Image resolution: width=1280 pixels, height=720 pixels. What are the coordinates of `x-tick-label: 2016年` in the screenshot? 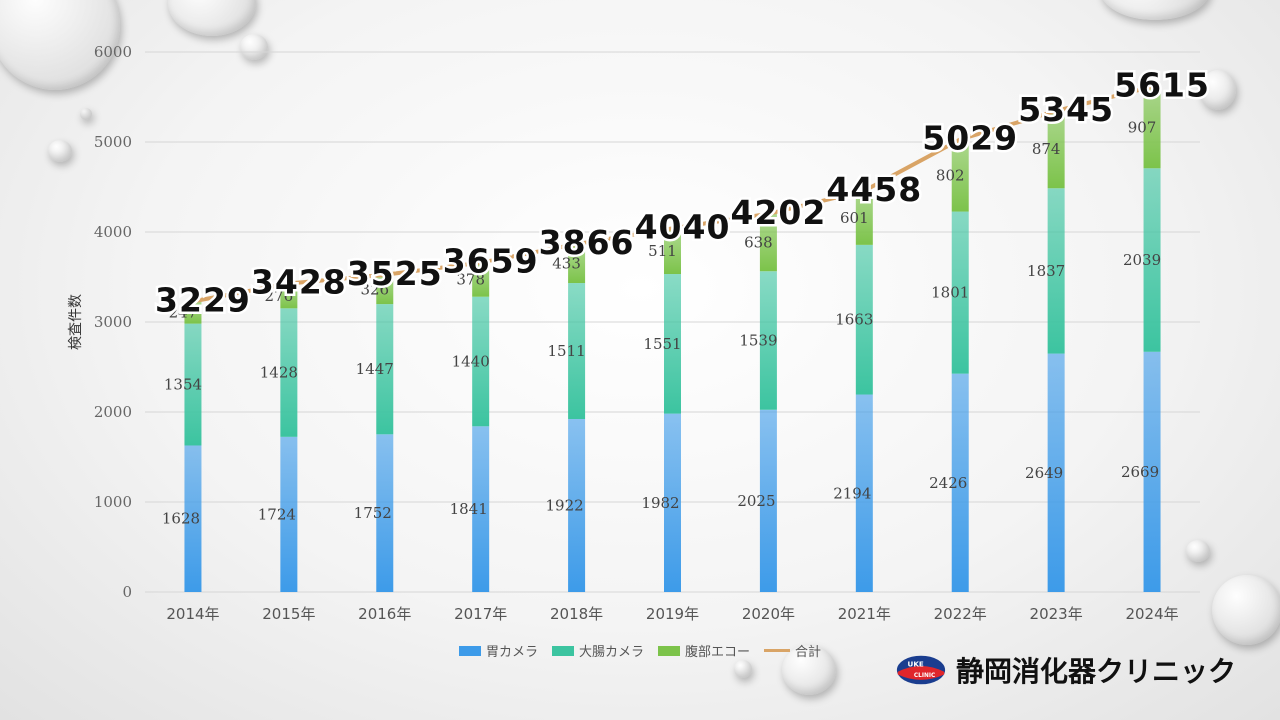 It's located at (384, 614).